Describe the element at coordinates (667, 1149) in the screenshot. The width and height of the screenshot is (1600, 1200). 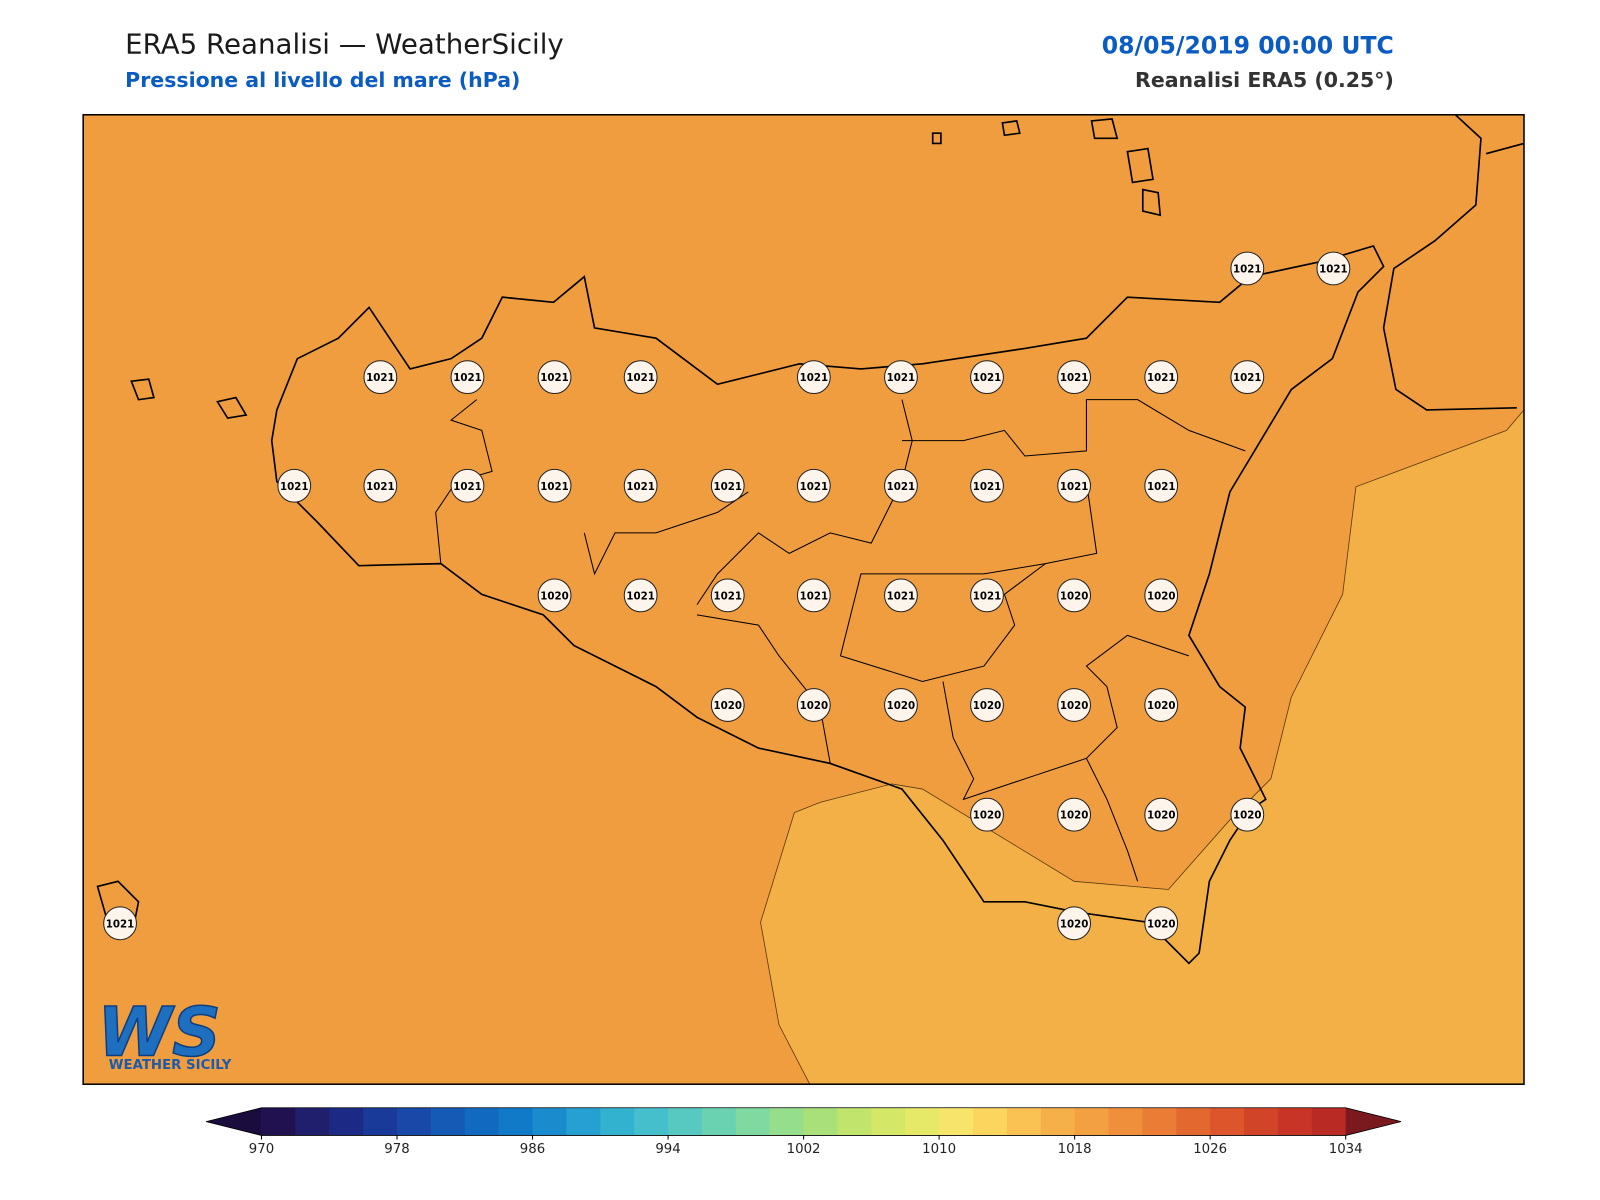
I see `colorbar-tick-label: 994` at that location.